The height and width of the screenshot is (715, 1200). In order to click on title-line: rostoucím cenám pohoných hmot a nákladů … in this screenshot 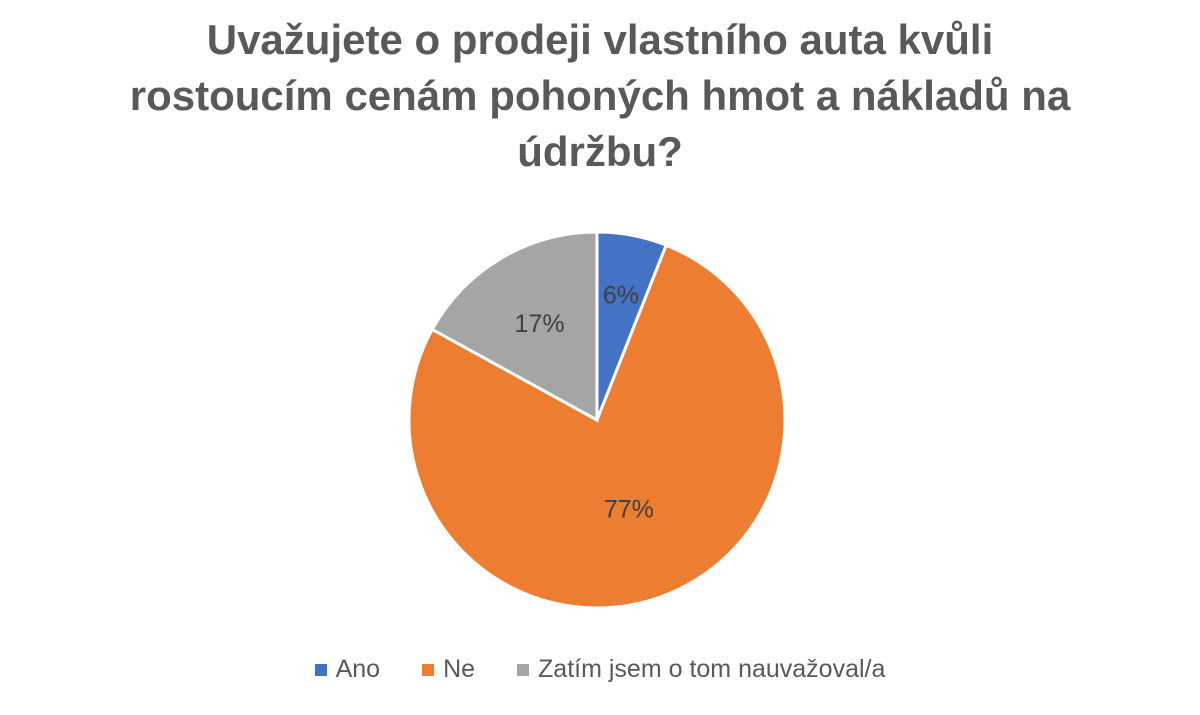, I will do `click(600, 95)`.